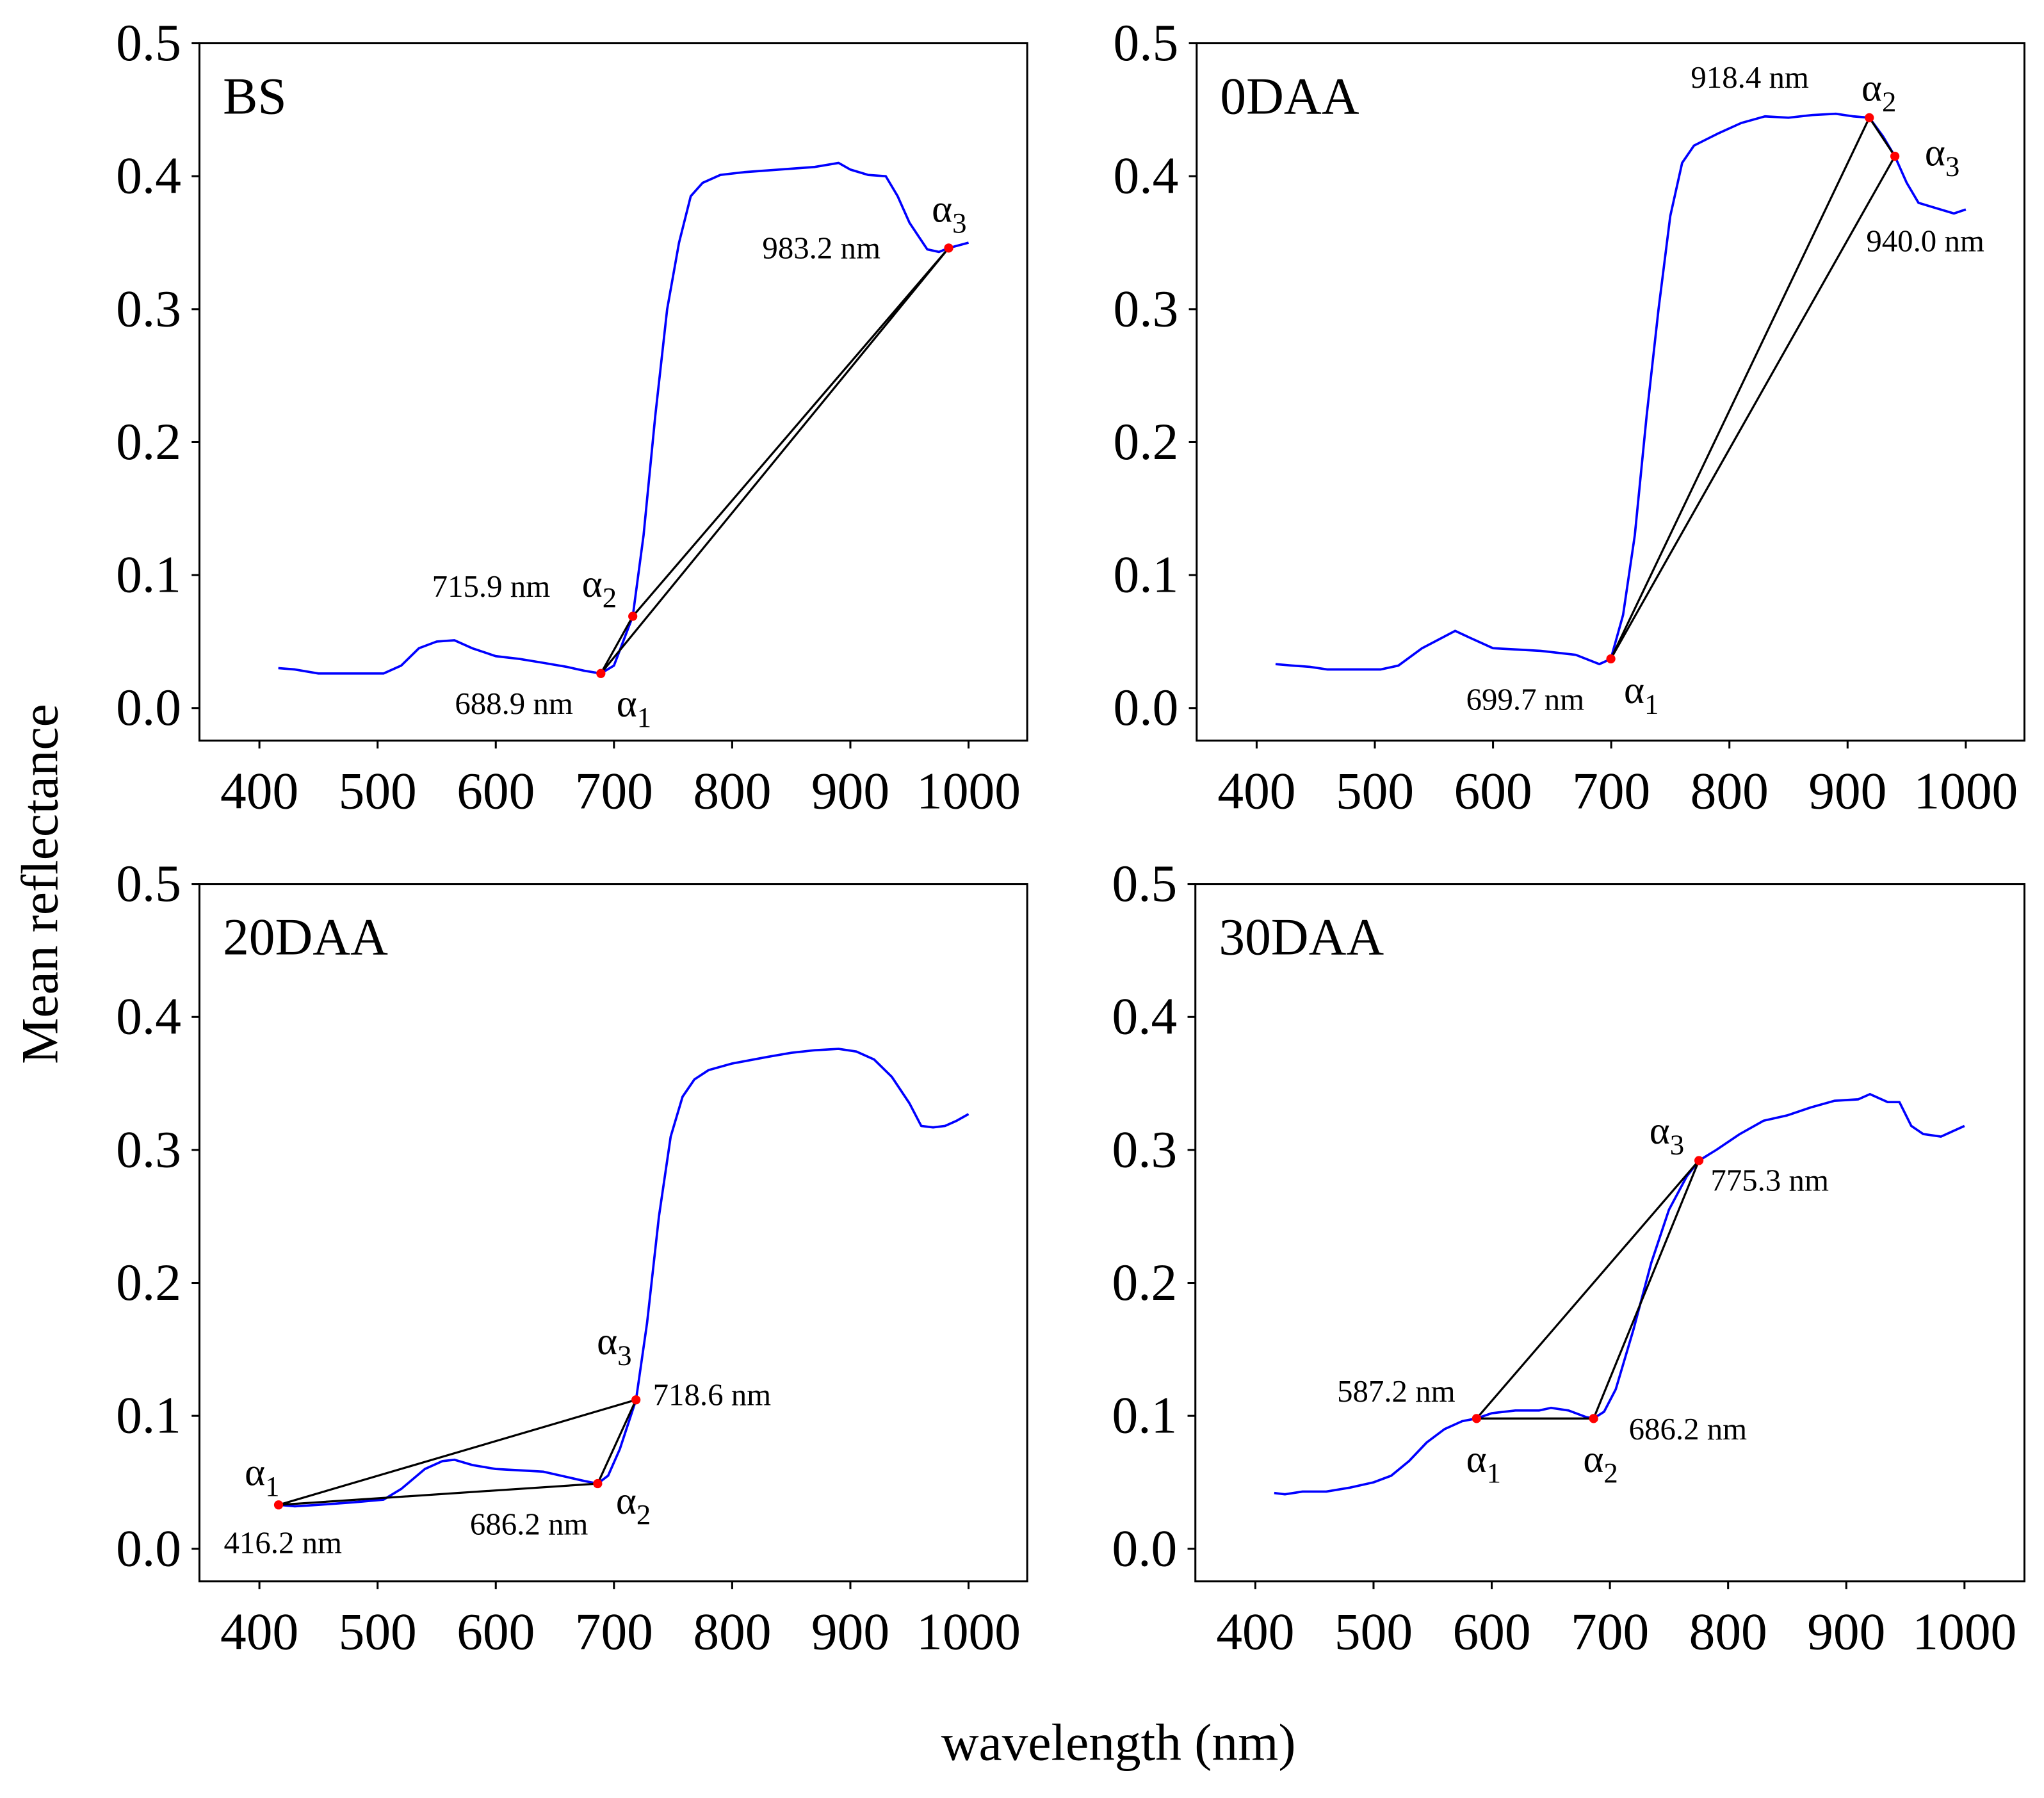  I want to click on wavelength-label: 918.4 nm, so click(1750, 77).